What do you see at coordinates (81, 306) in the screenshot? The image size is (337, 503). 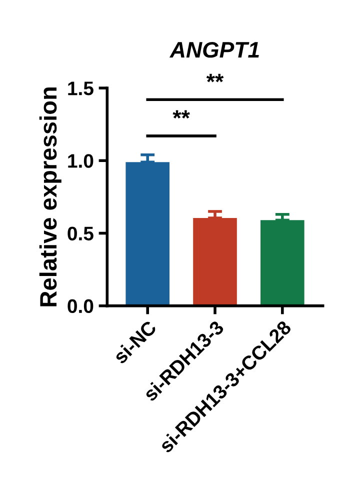 I see `y-tick-label: 0.0` at bounding box center [81, 306].